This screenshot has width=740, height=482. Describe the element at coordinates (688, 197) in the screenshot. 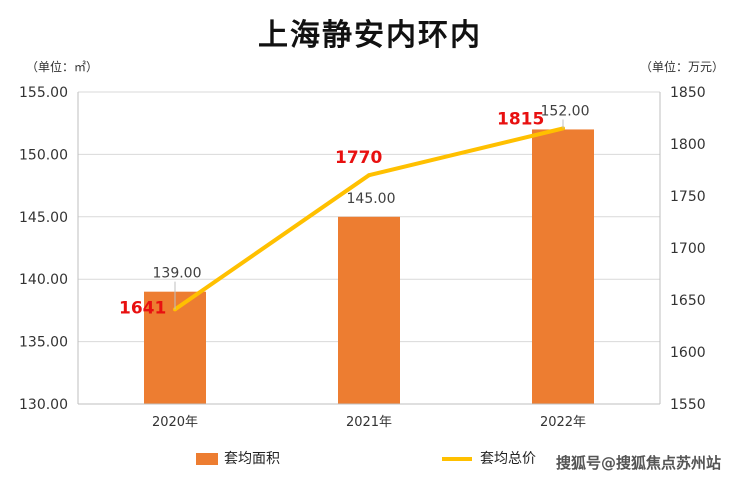

I see `right-axis-tick-label: 1750` at that location.